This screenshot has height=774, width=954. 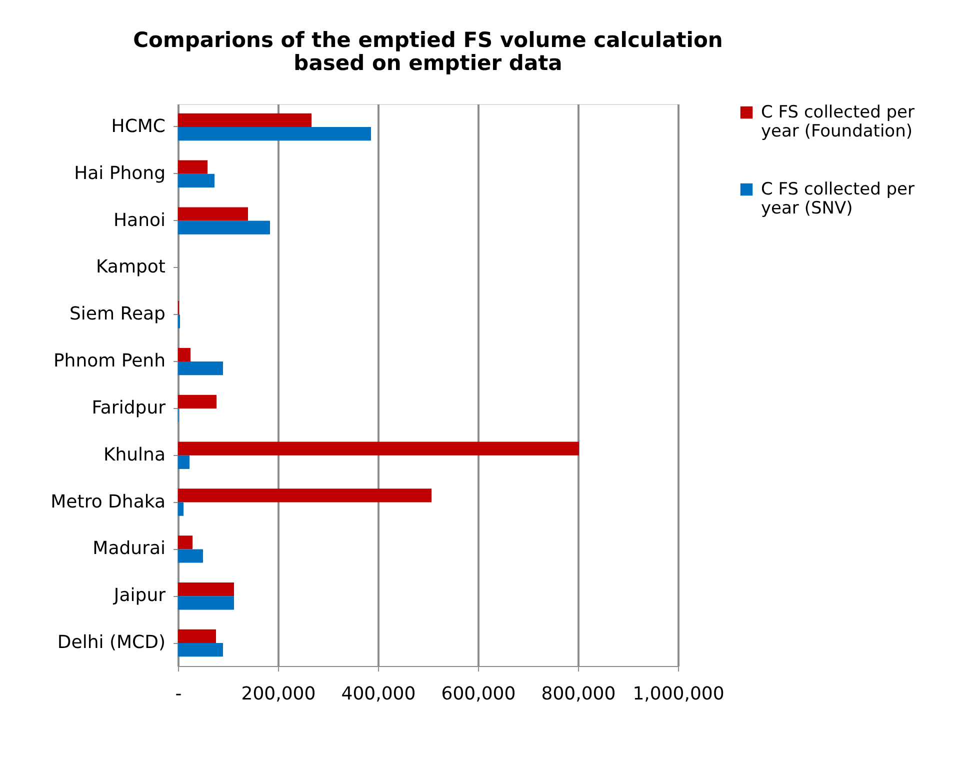 What do you see at coordinates (118, 314) in the screenshot?
I see `y-tick-label: Siem Reap` at bounding box center [118, 314].